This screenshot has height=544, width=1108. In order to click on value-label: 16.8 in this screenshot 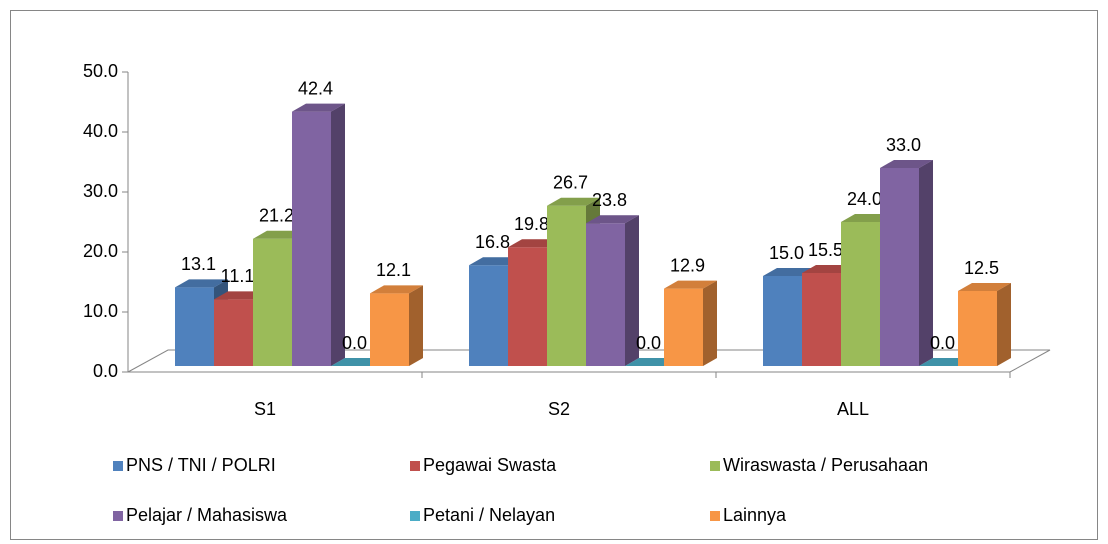, I will do `click(492, 242)`.